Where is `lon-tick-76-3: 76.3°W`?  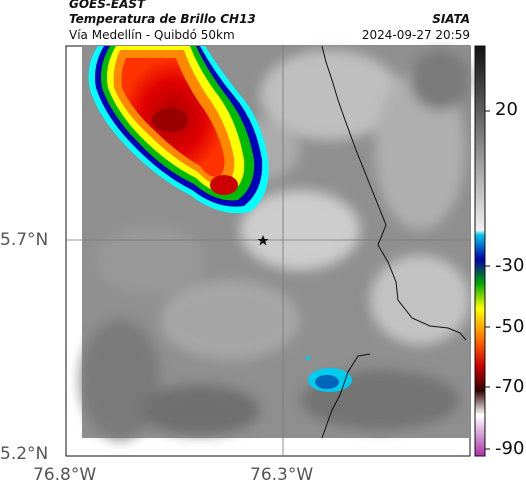 lon-tick-76-3: 76.3°W is located at coordinates (282, 475).